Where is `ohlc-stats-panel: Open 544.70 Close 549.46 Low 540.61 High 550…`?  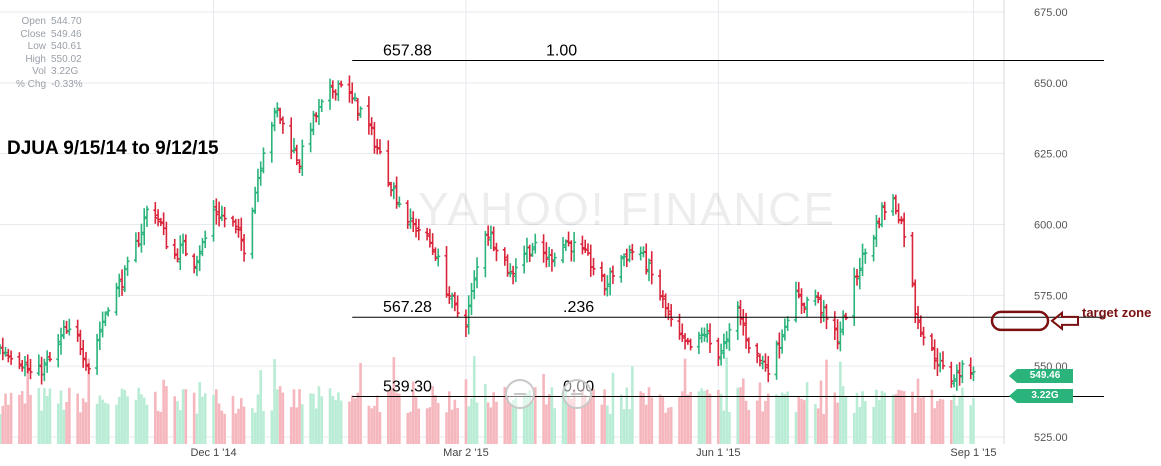
ohlc-stats-panel: Open 544.70 Close 549.46 Low 540.61 High 550… is located at coordinates (41, 53).